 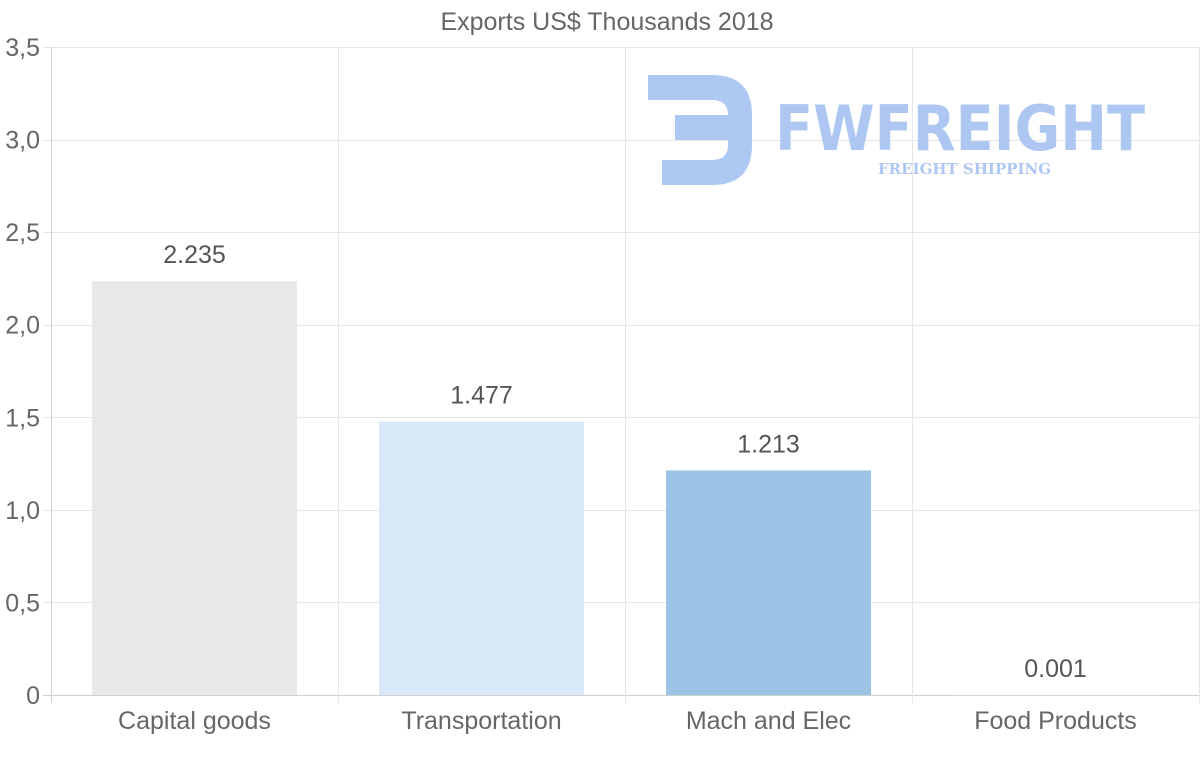 What do you see at coordinates (194, 721) in the screenshot?
I see `x-tick-label: Capital goods` at bounding box center [194, 721].